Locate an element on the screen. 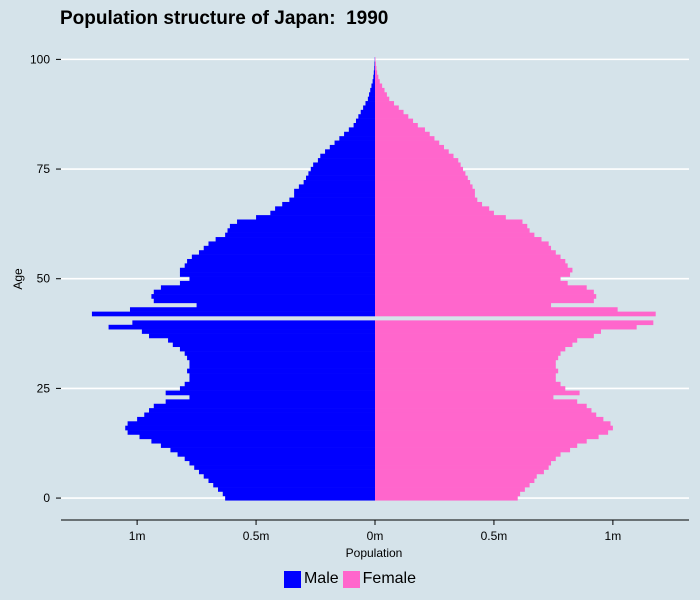  legend-label-male: Male is located at coordinates (321, 578).